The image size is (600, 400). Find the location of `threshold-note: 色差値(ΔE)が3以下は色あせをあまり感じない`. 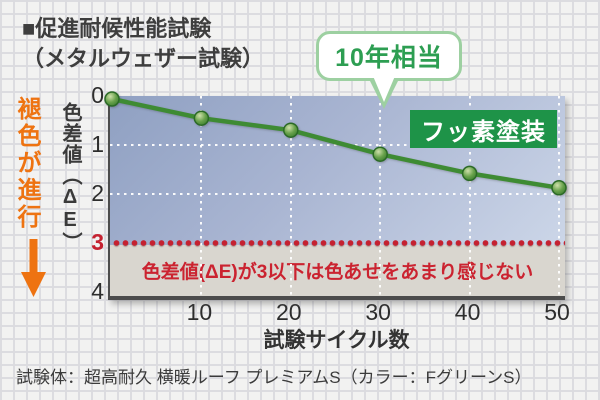

threshold-note: 色差値(ΔE)が3以下は色あせをあまり感じない is located at coordinates (337, 272).